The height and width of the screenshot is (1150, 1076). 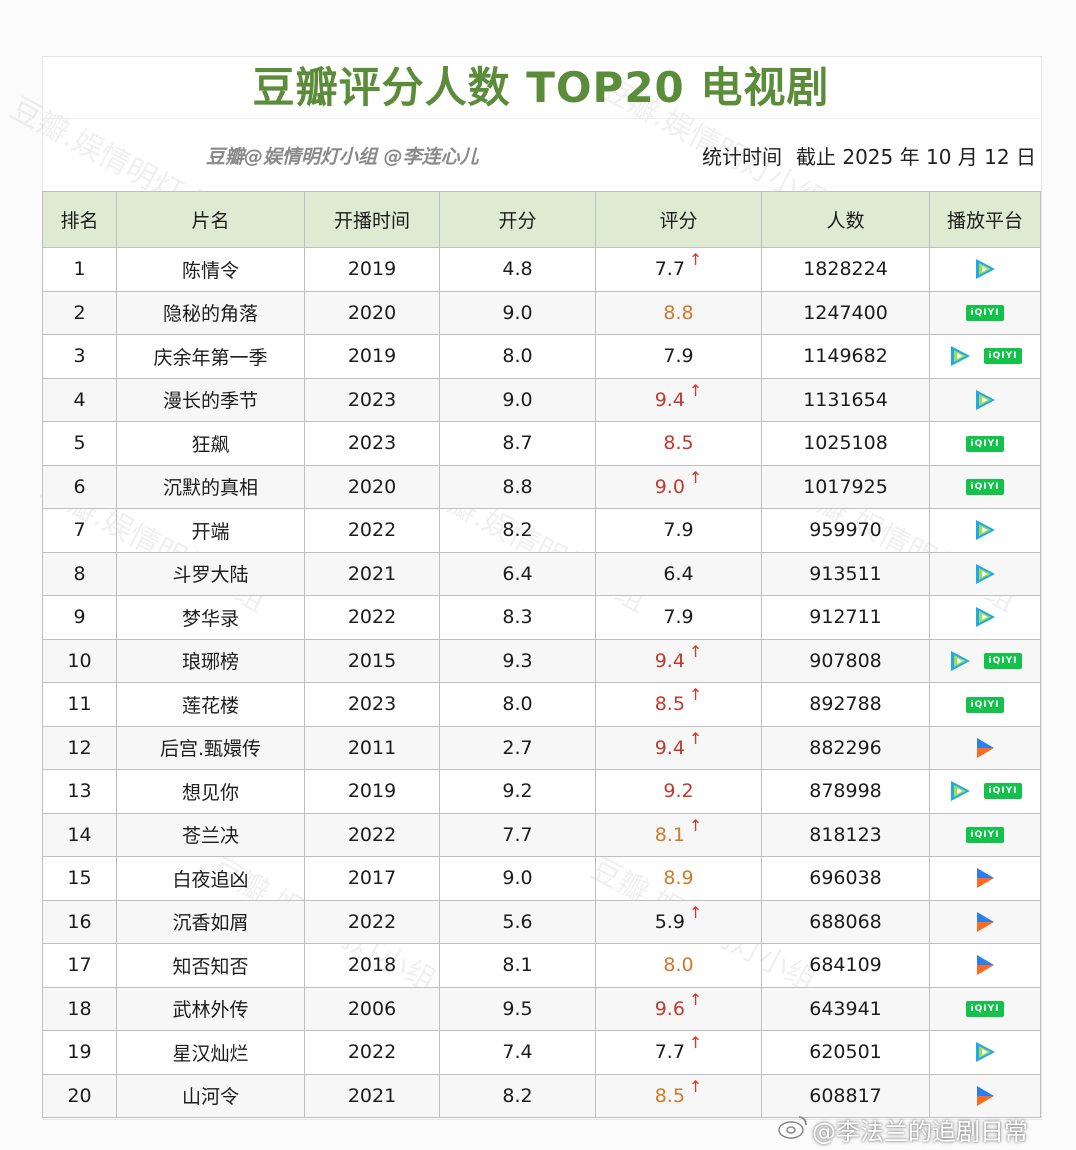 I want to click on score-value: 8.0, so click(x=678, y=965).